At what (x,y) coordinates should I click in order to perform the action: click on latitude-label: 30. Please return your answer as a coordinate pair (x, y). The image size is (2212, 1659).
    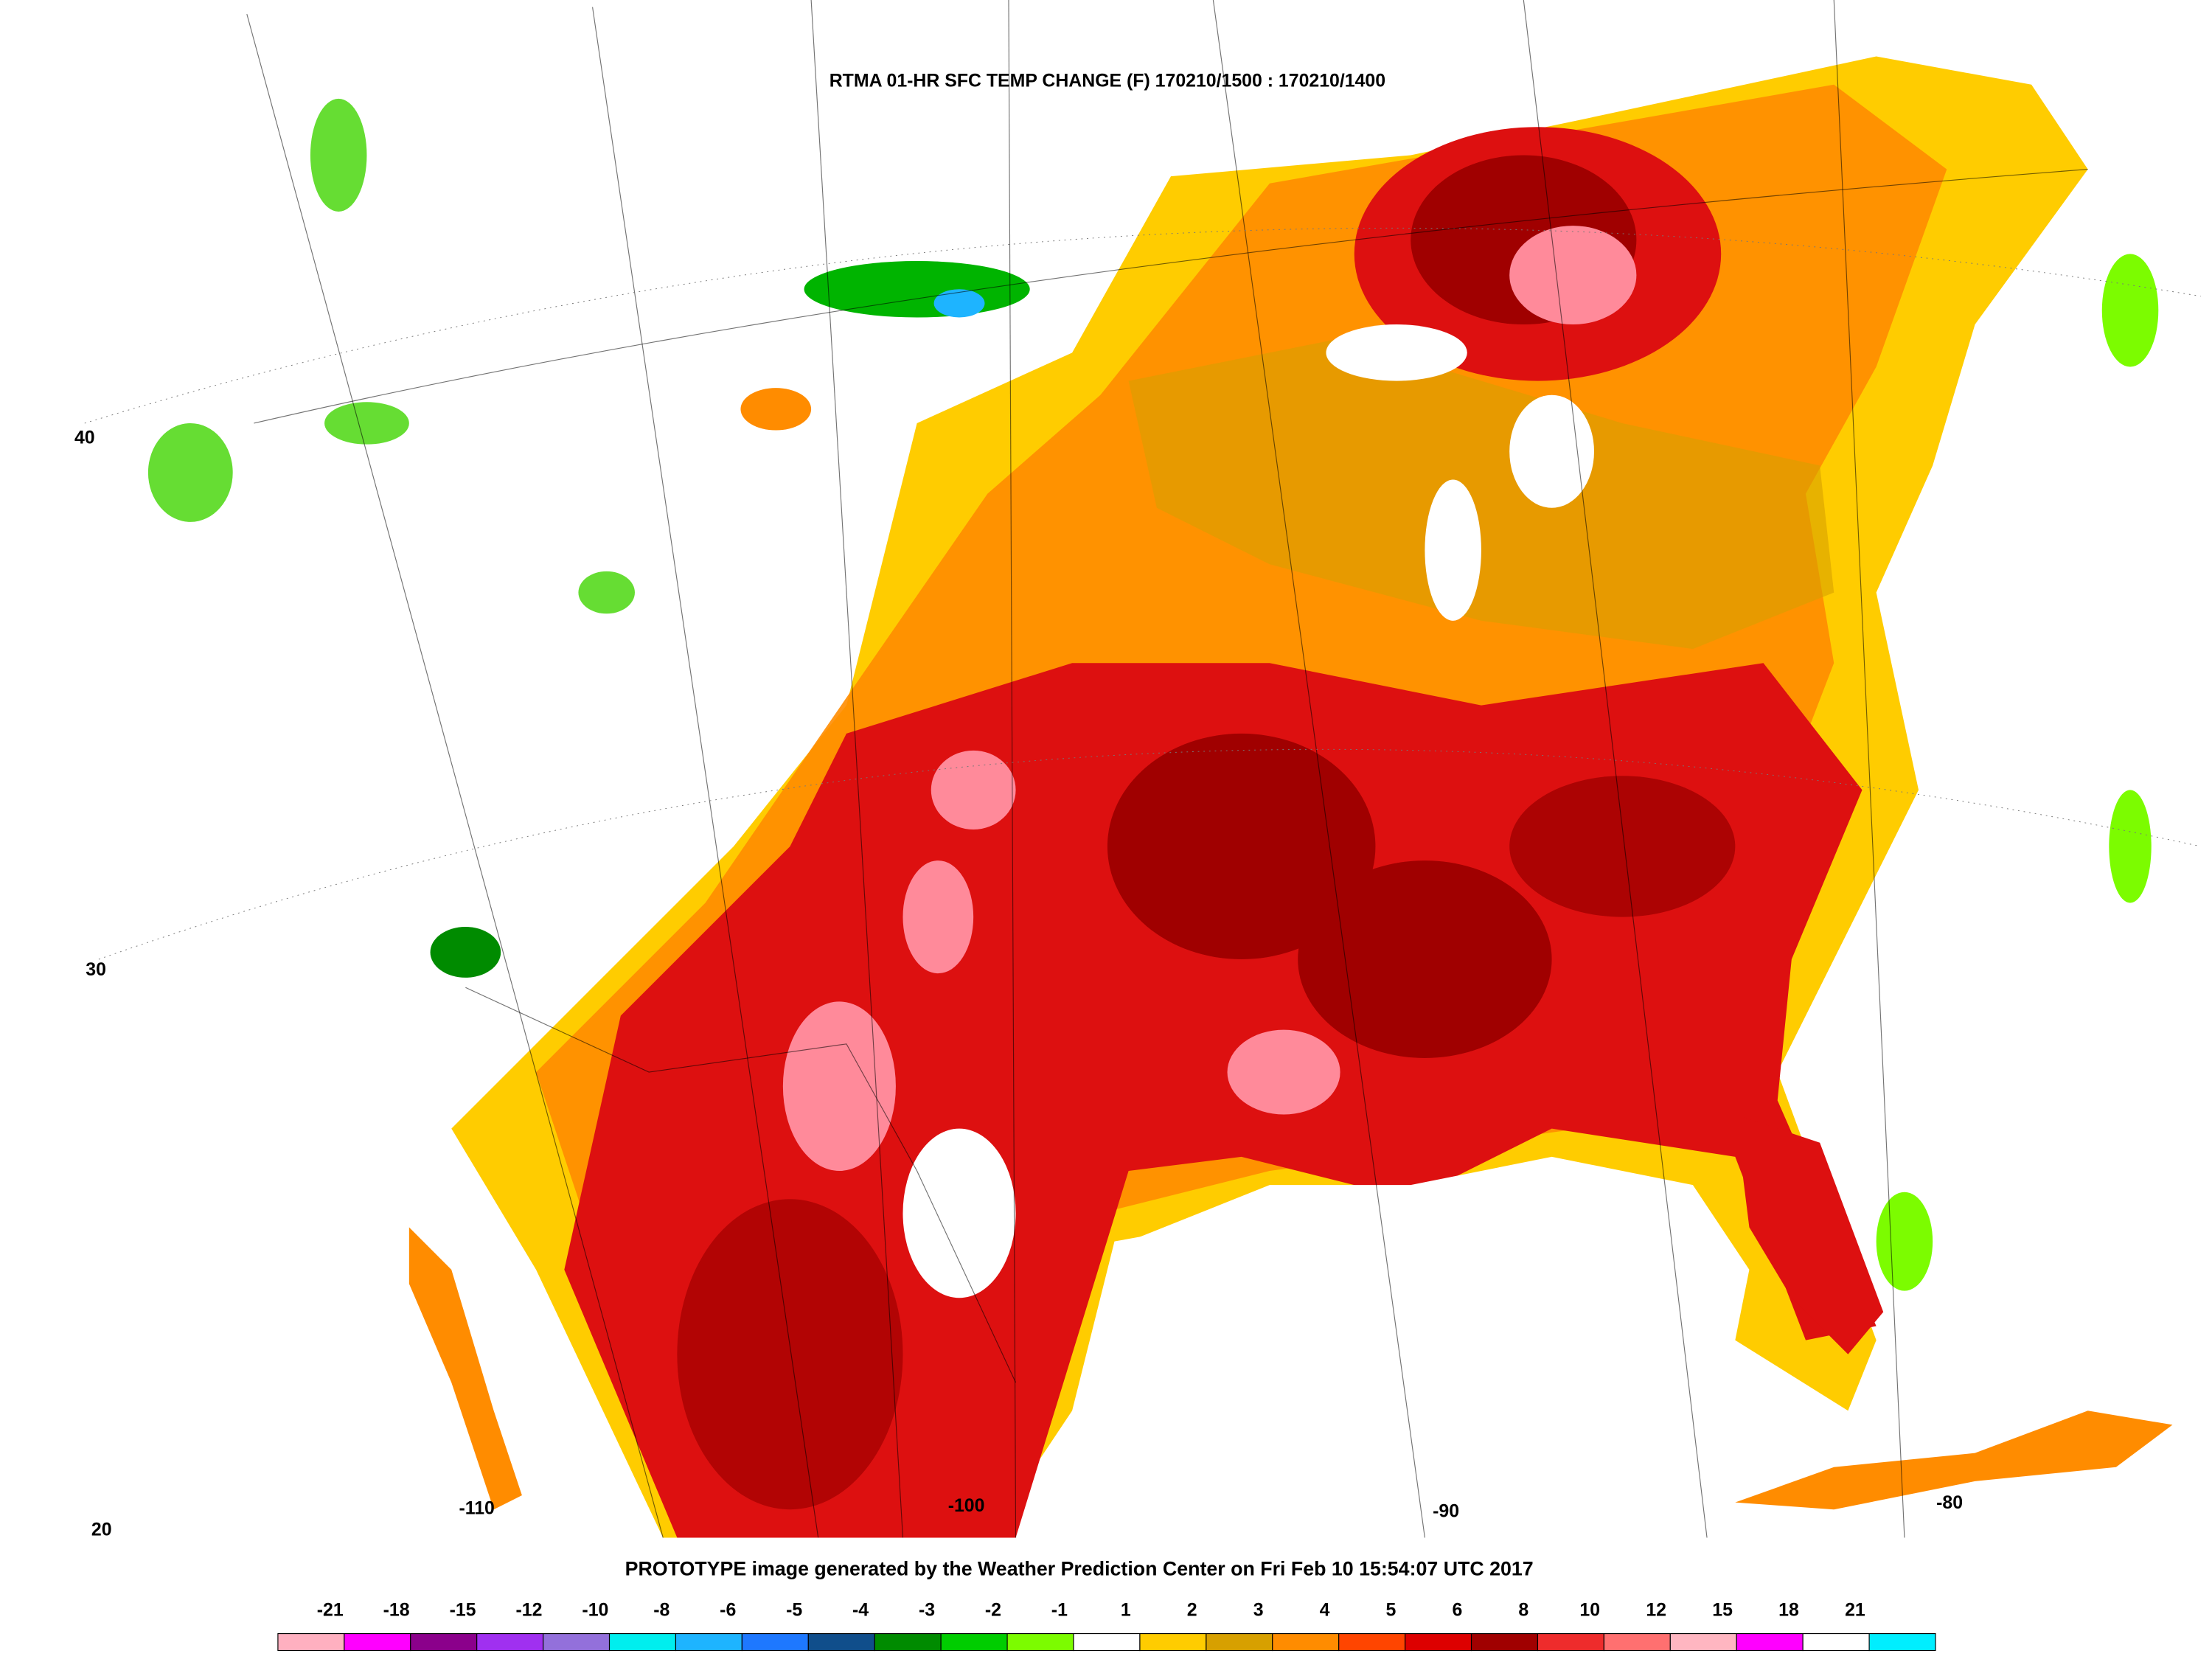
    Looking at the image, I should click on (96, 969).